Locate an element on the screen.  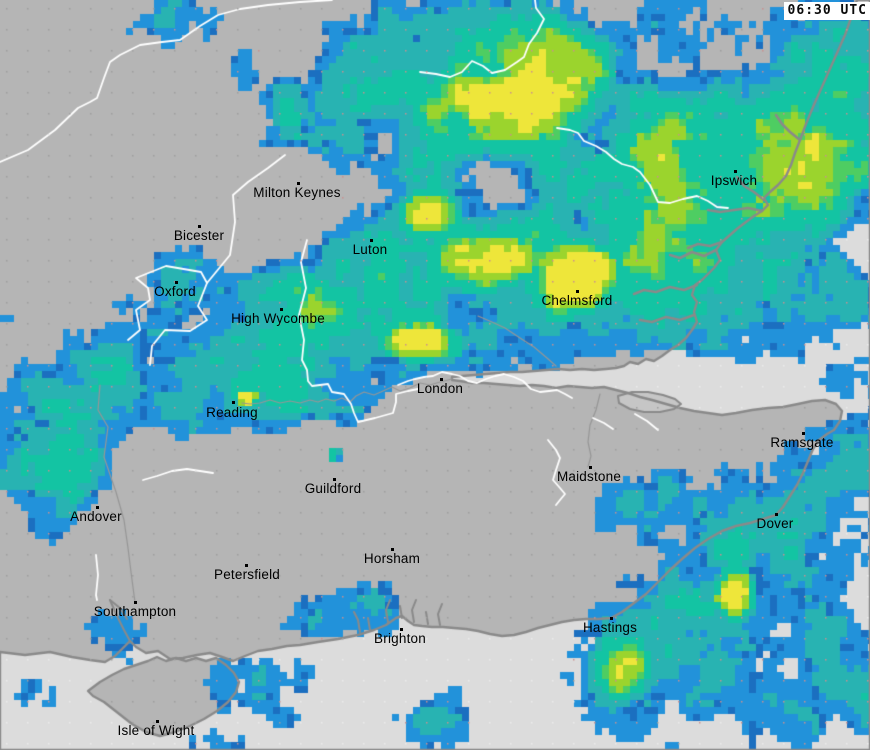
city-label: Brighton is located at coordinates (400, 638).